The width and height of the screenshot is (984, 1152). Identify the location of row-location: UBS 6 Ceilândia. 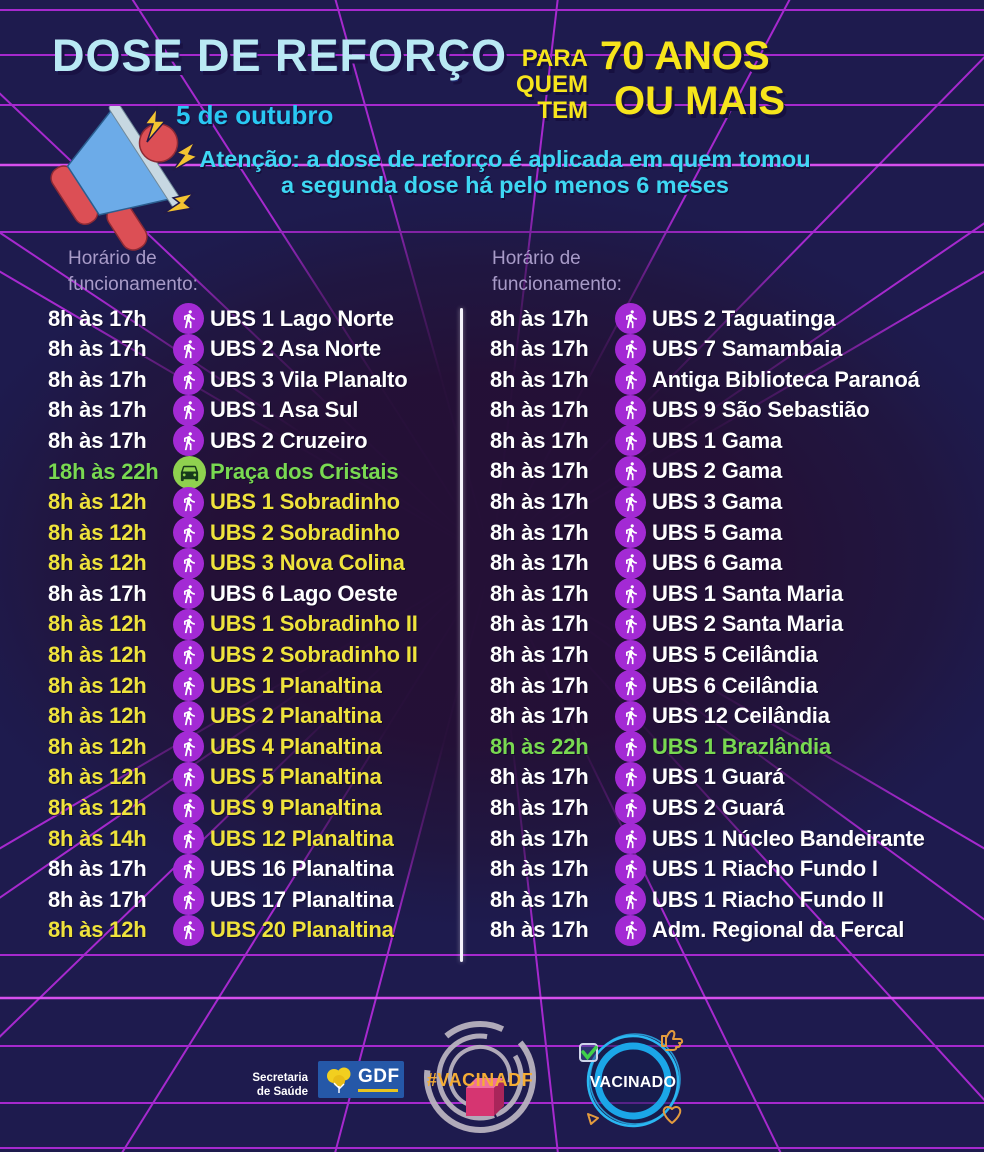
(735, 685).